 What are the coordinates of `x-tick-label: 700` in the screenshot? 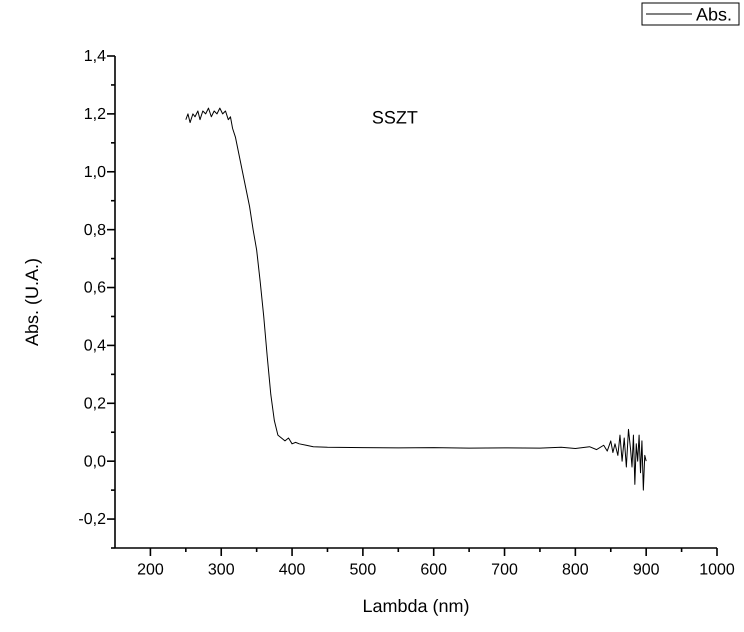 It's located at (504, 570).